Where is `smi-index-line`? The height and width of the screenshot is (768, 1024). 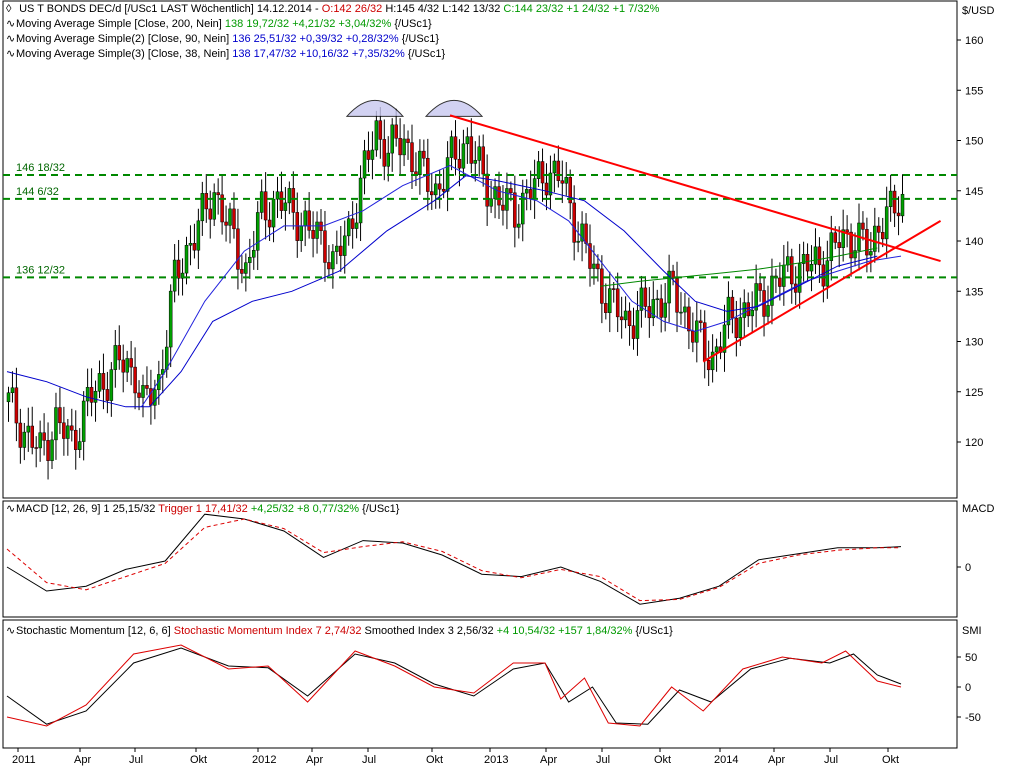
smi-index-line is located at coordinates (454, 685).